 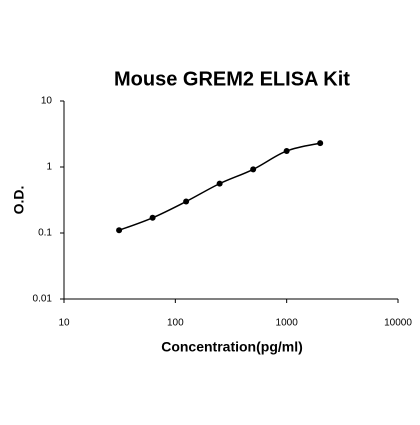 What do you see at coordinates (64, 323) in the screenshot?
I see `x-tick-label: 10` at bounding box center [64, 323].